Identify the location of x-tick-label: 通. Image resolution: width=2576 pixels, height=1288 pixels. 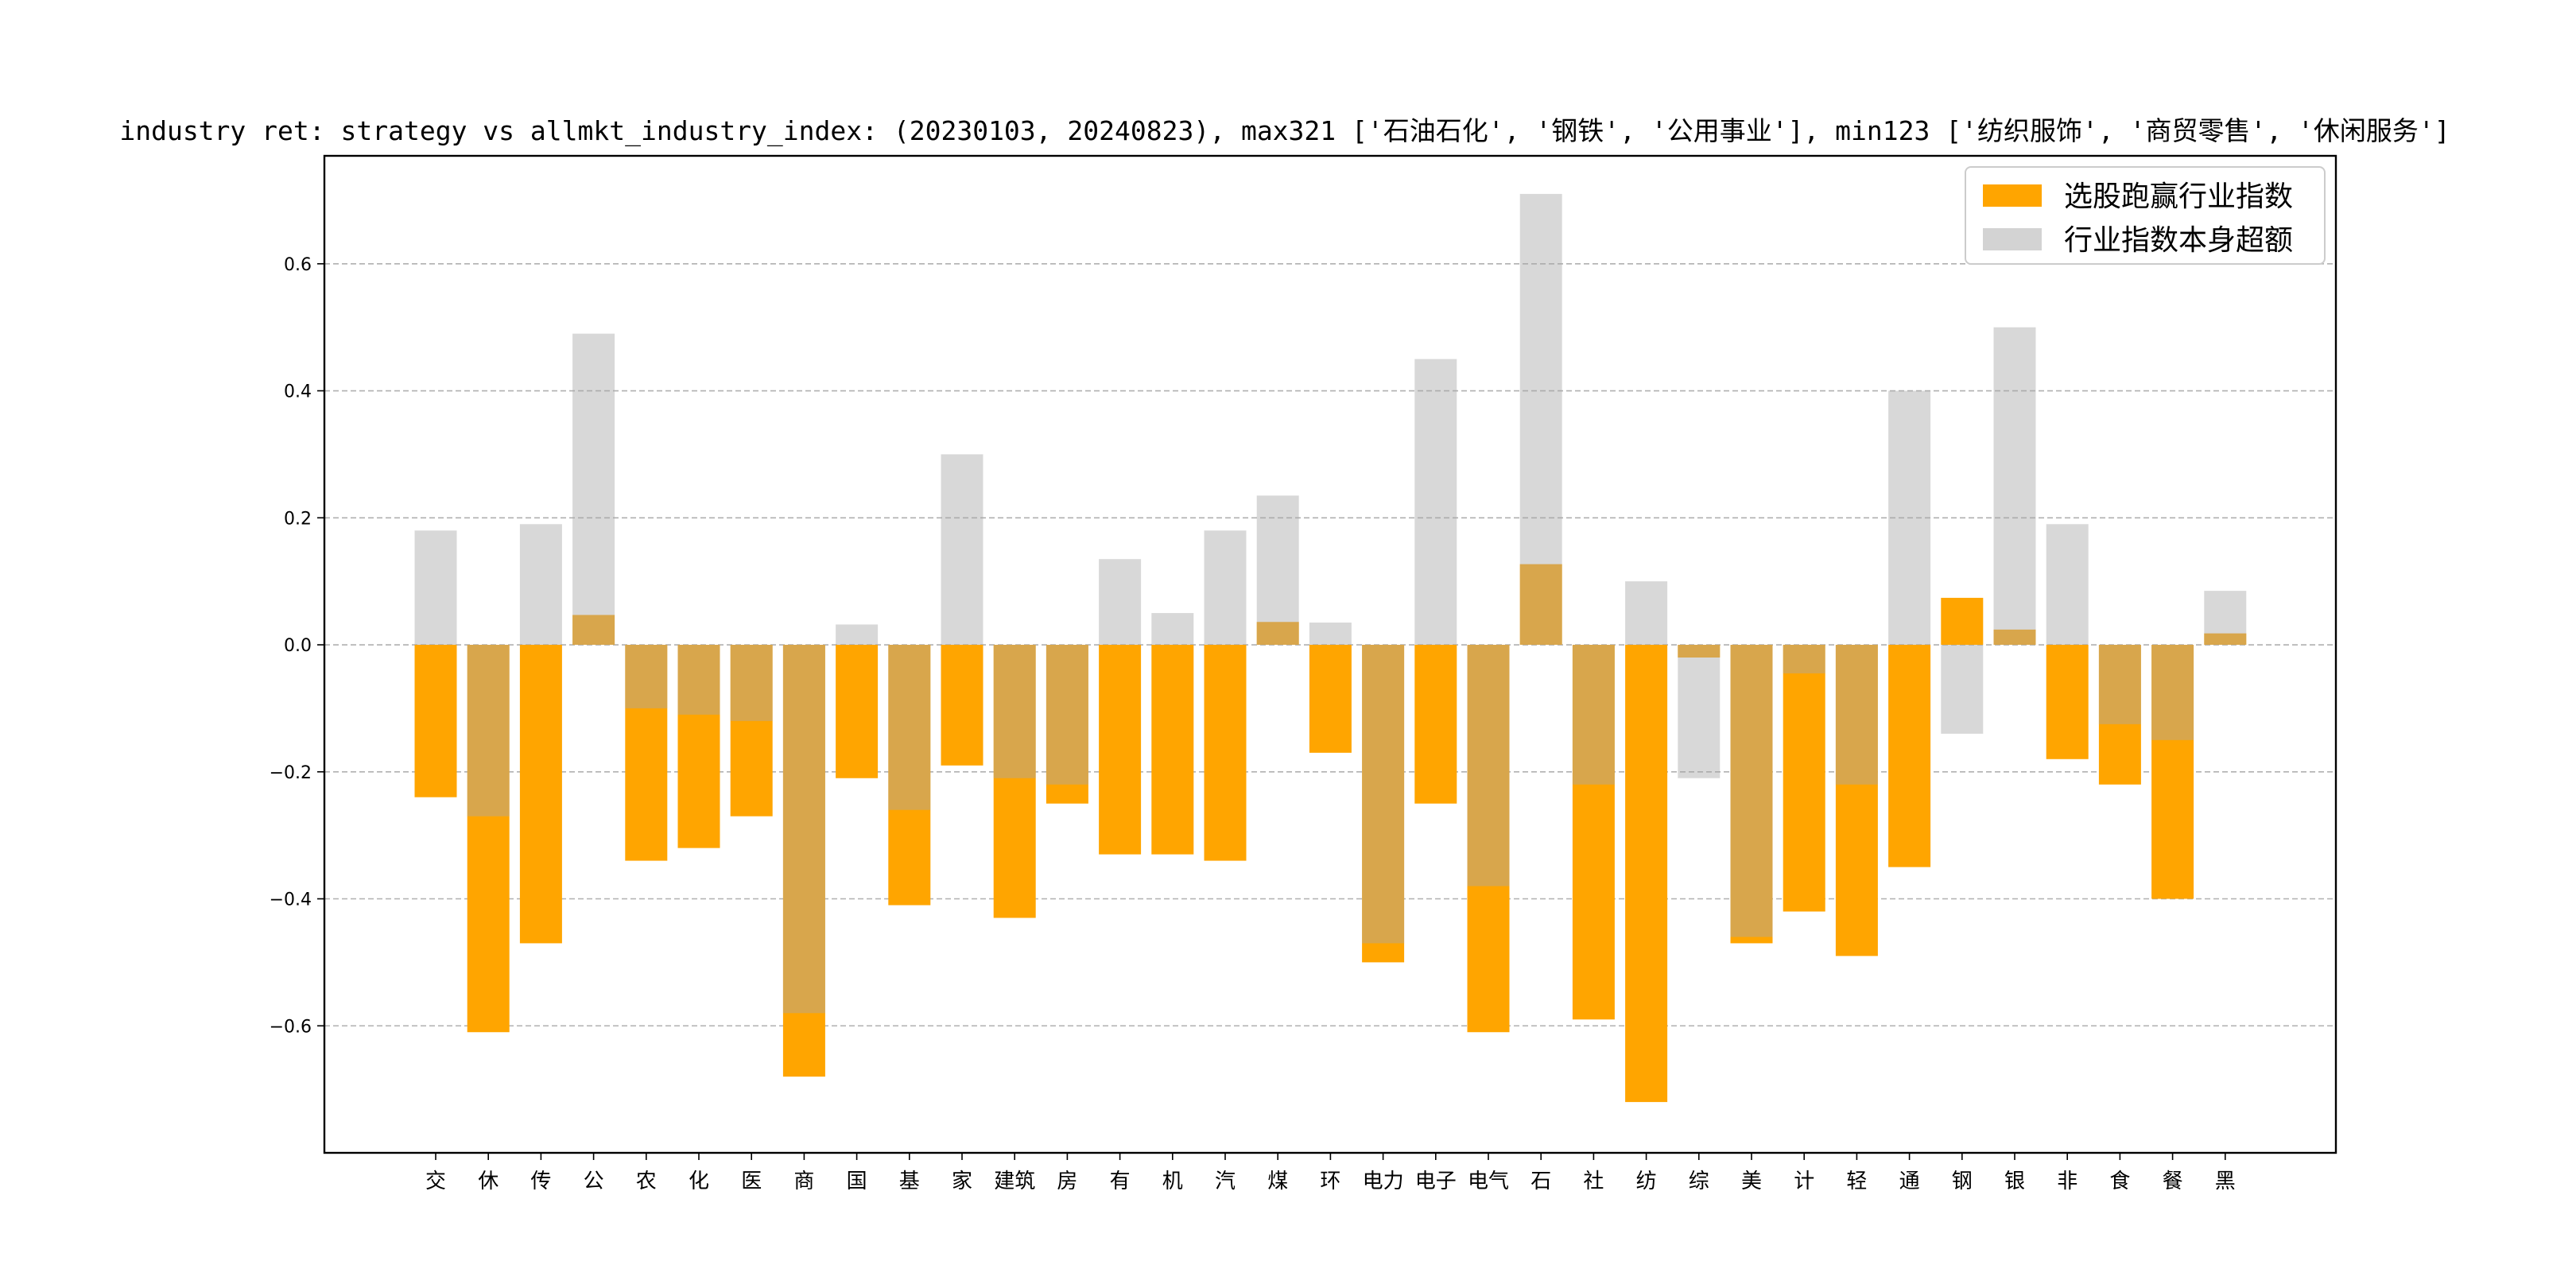
(1910, 1181).